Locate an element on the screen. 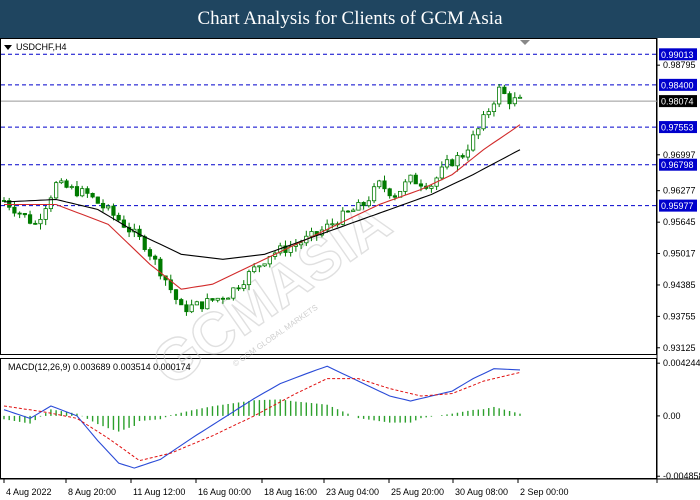  current-price-label: 0.98074 is located at coordinates (677, 102).